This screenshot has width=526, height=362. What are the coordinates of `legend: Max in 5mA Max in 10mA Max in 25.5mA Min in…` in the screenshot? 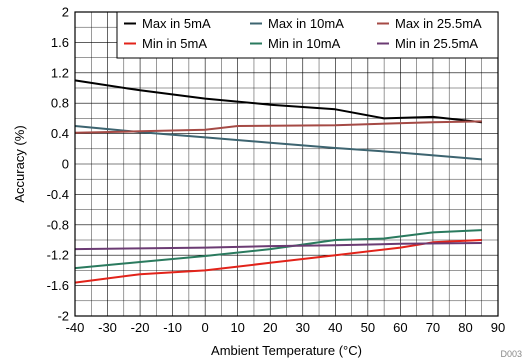 It's located at (307, 35).